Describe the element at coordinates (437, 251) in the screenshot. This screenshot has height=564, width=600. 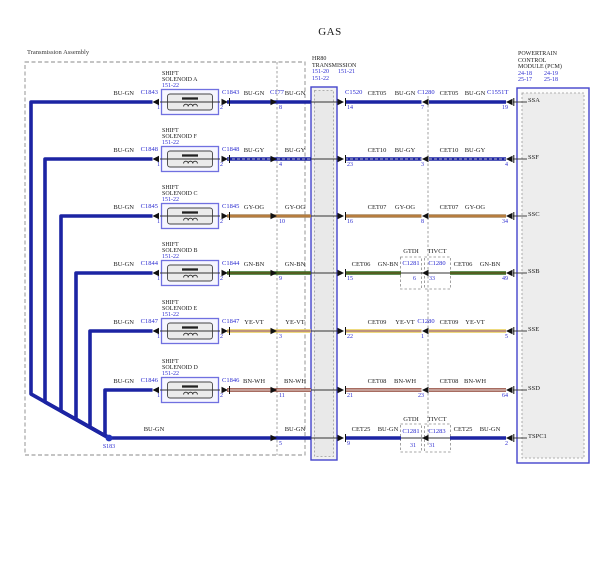
I see `tivct-variant-label: TIVCT` at that location.